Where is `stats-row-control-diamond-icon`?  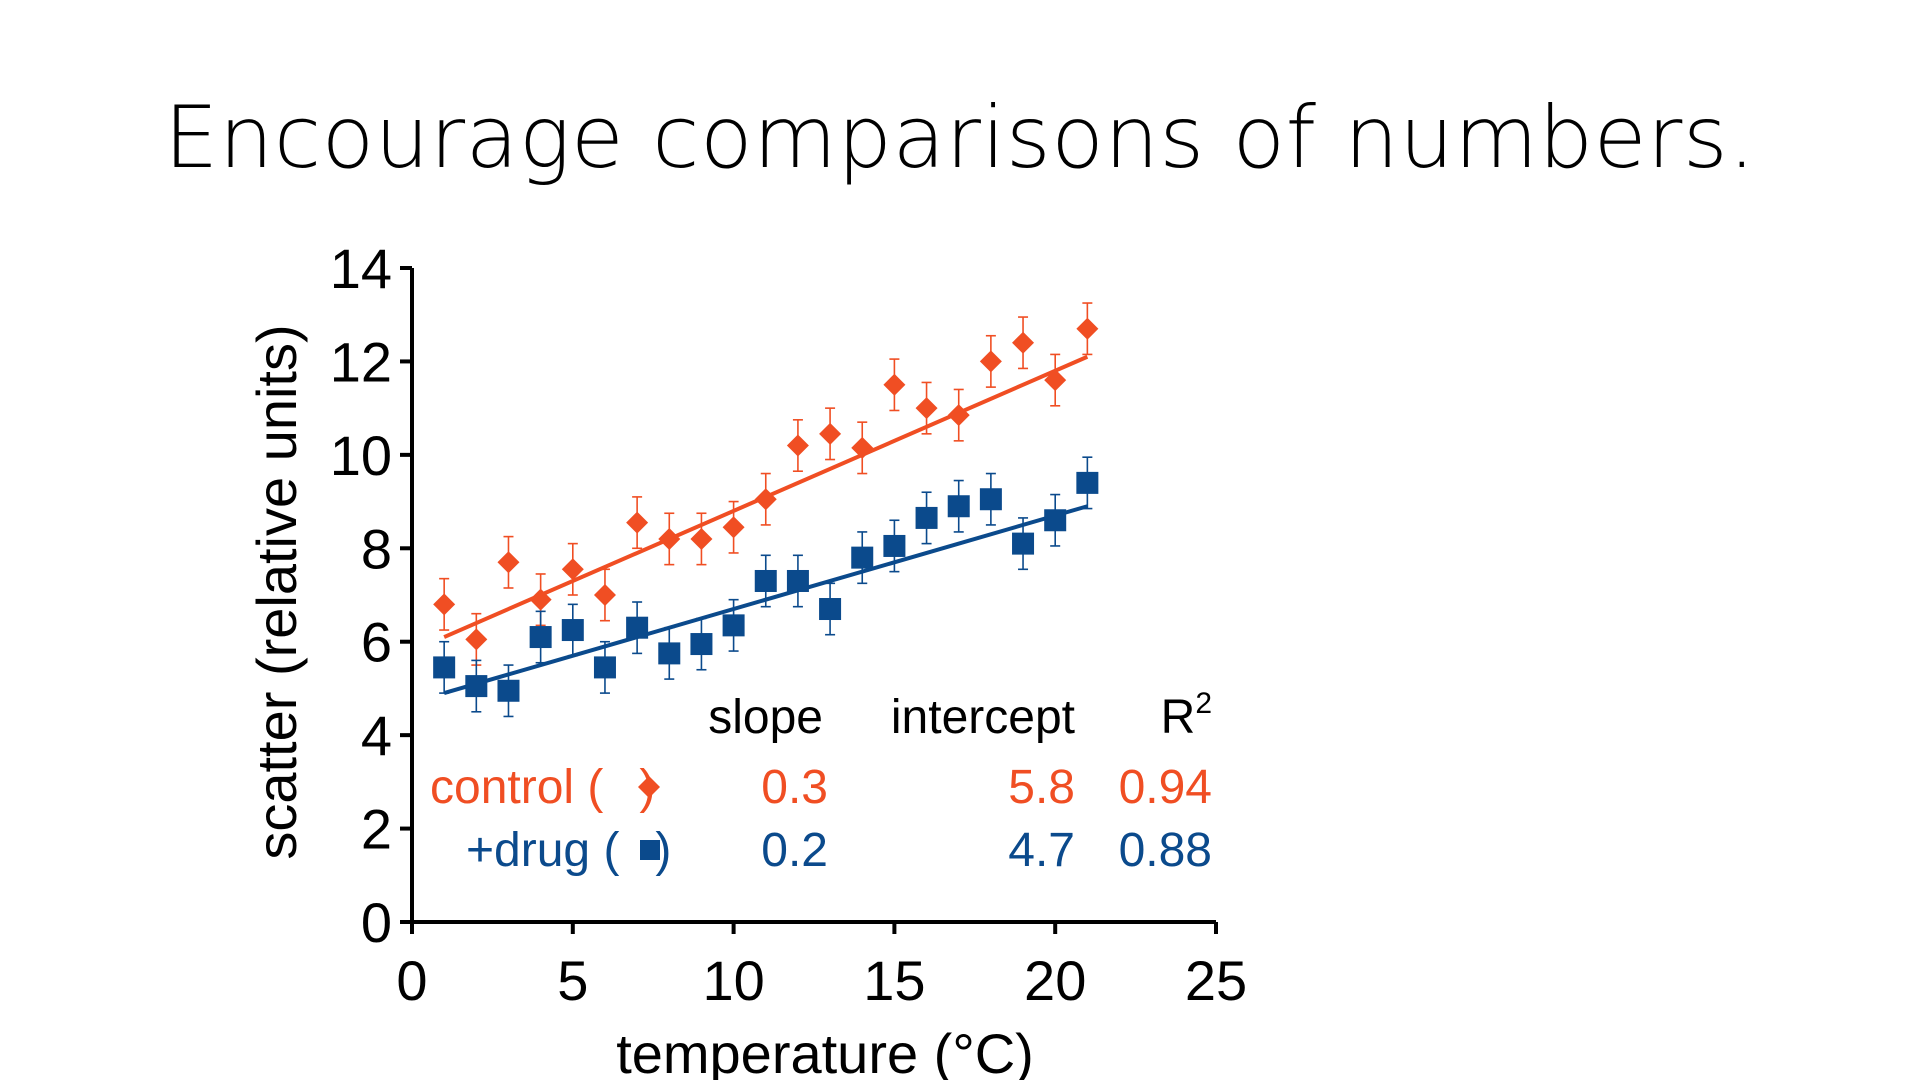
stats-row-control-diamond-icon is located at coordinates (649, 787).